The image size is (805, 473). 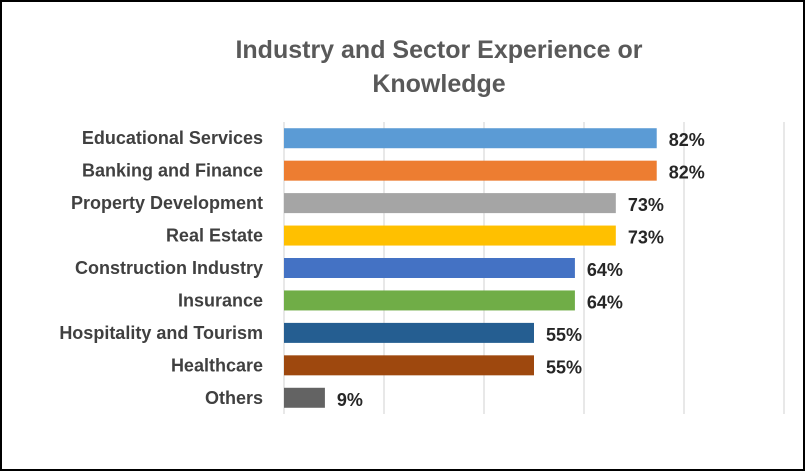 What do you see at coordinates (350, 400) in the screenshot?
I see `data-label: 9%` at bounding box center [350, 400].